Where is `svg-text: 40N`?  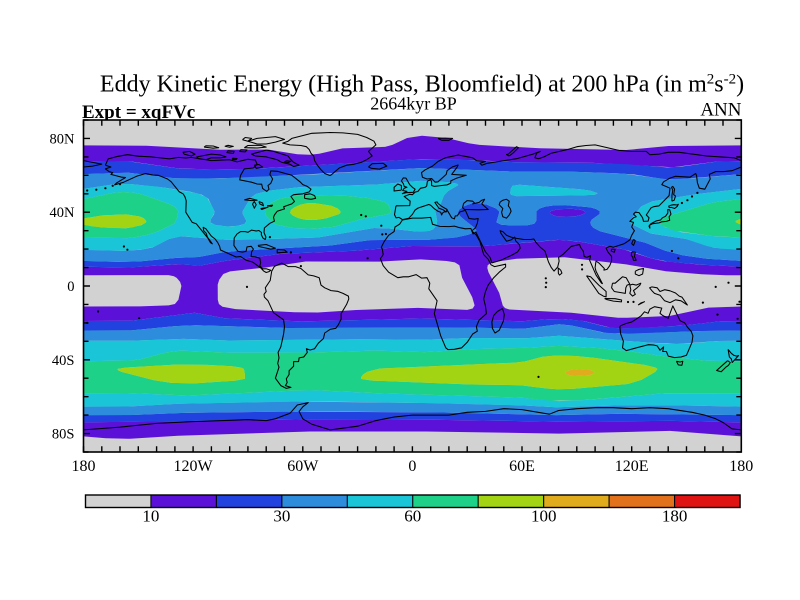
svg-text: 40N is located at coordinates (63, 213).